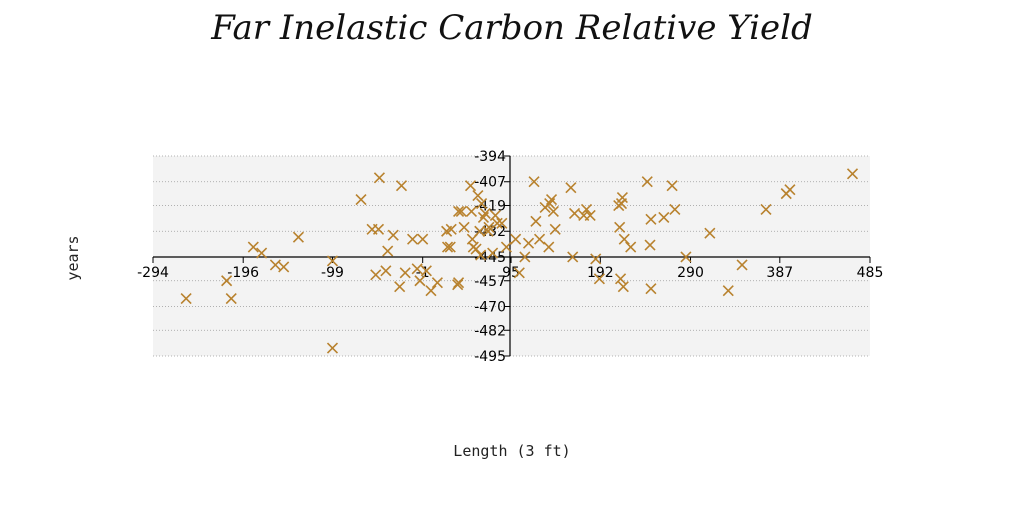 The width and height of the screenshot is (1024, 512). What do you see at coordinates (243, 273) in the screenshot?
I see `x-tick-label: -196` at bounding box center [243, 273].